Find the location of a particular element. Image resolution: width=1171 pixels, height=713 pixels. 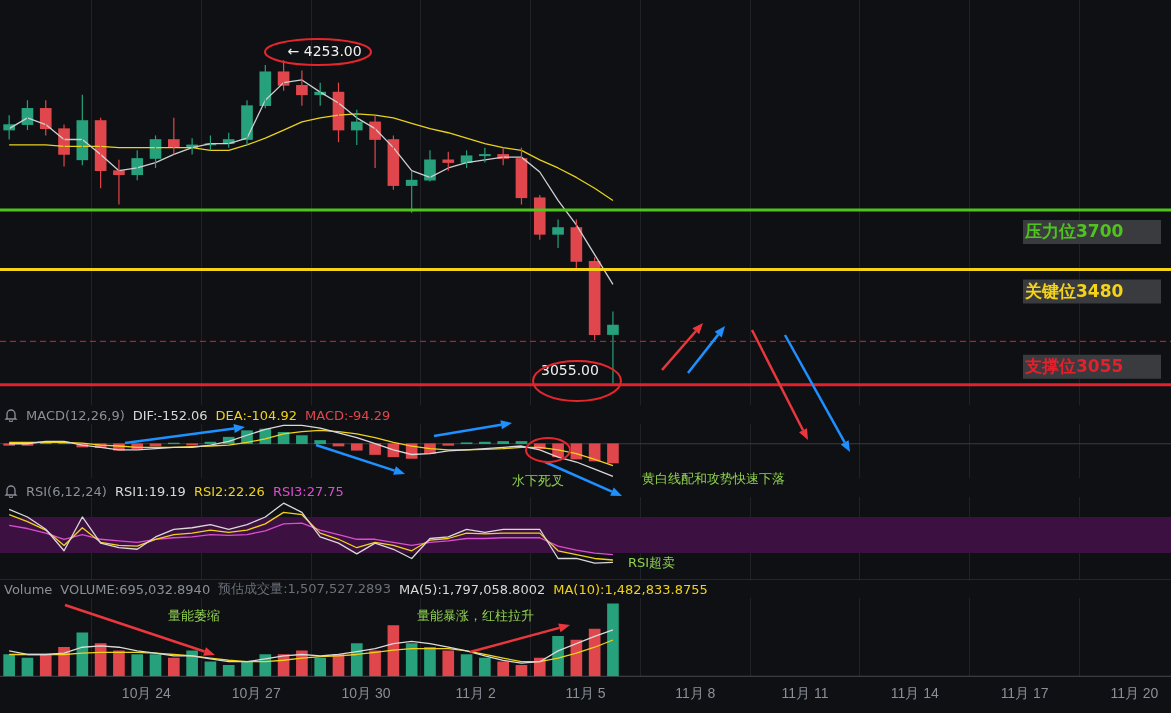

annotation: 量能萎缩 is located at coordinates (194, 616).